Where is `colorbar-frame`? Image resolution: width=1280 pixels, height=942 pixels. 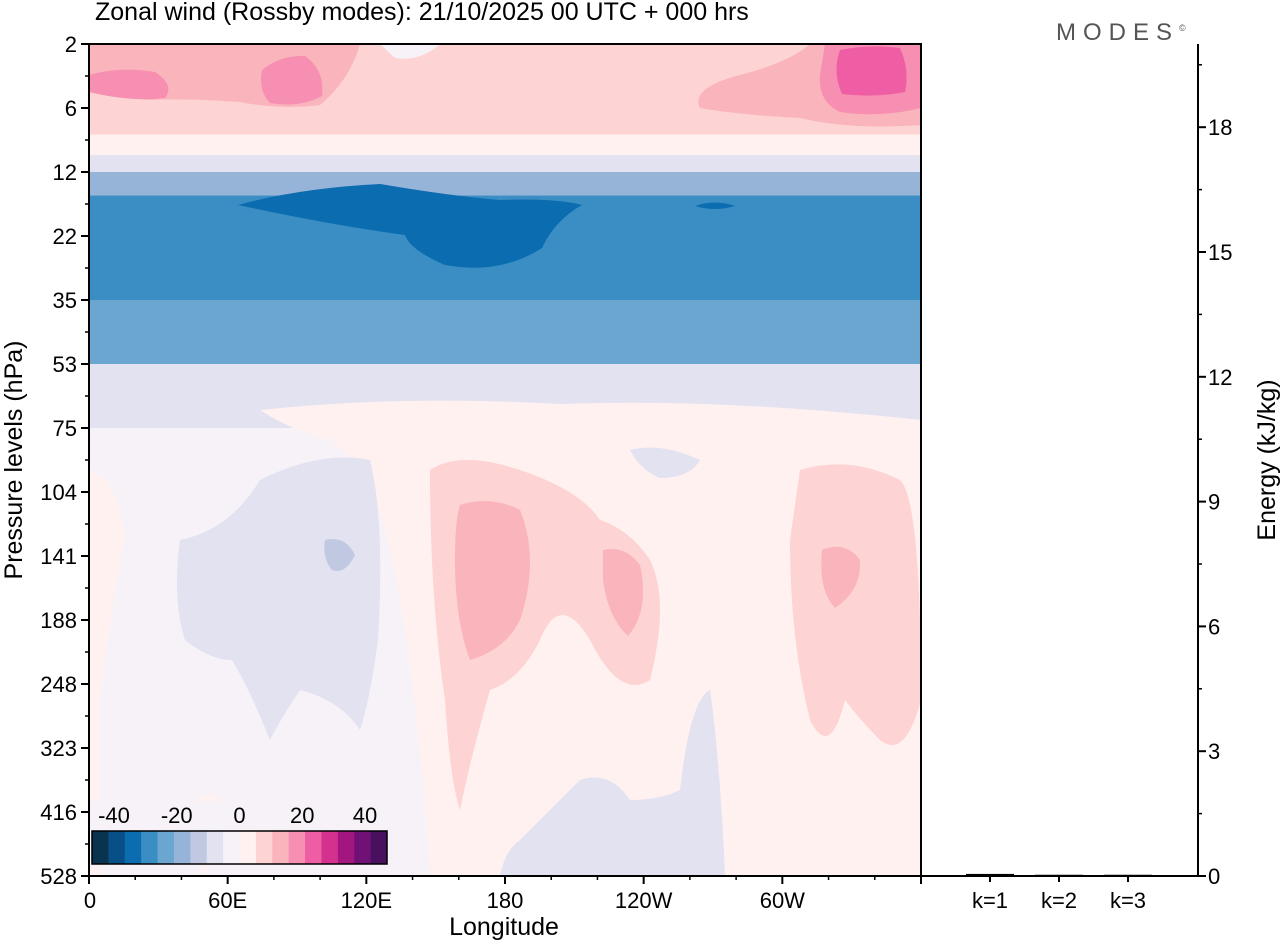 colorbar-frame is located at coordinates (239, 847).